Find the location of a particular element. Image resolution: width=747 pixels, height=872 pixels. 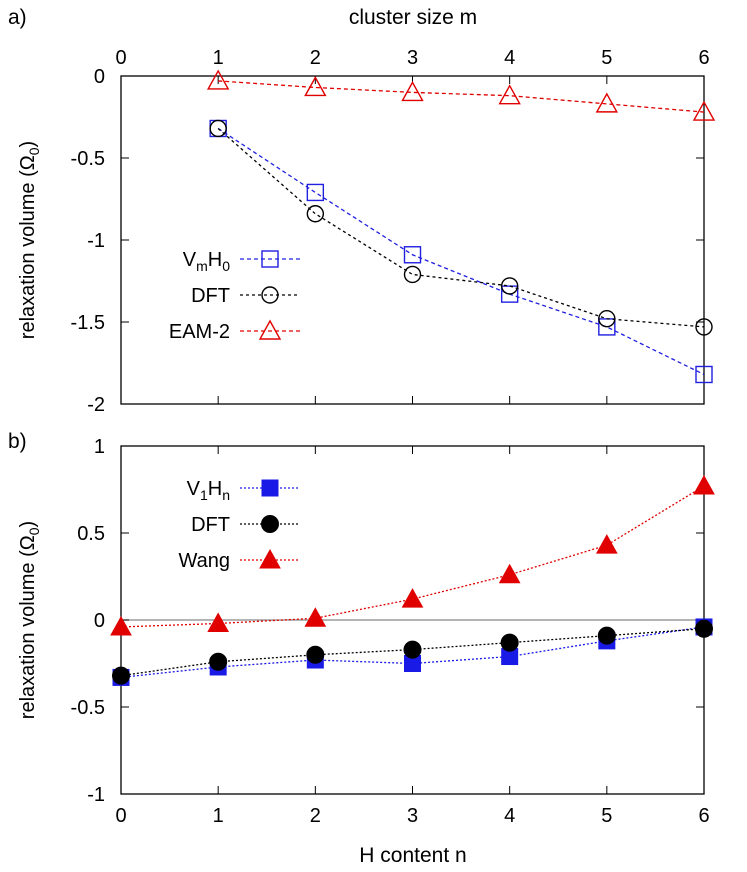

legend-label-part: n is located at coordinates (226, 495).